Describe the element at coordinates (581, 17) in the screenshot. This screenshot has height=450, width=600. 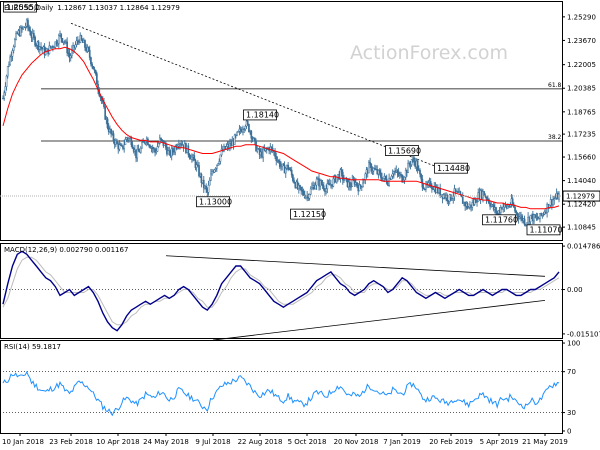
I see `price-axis-tick-label: 1.25290` at that location.